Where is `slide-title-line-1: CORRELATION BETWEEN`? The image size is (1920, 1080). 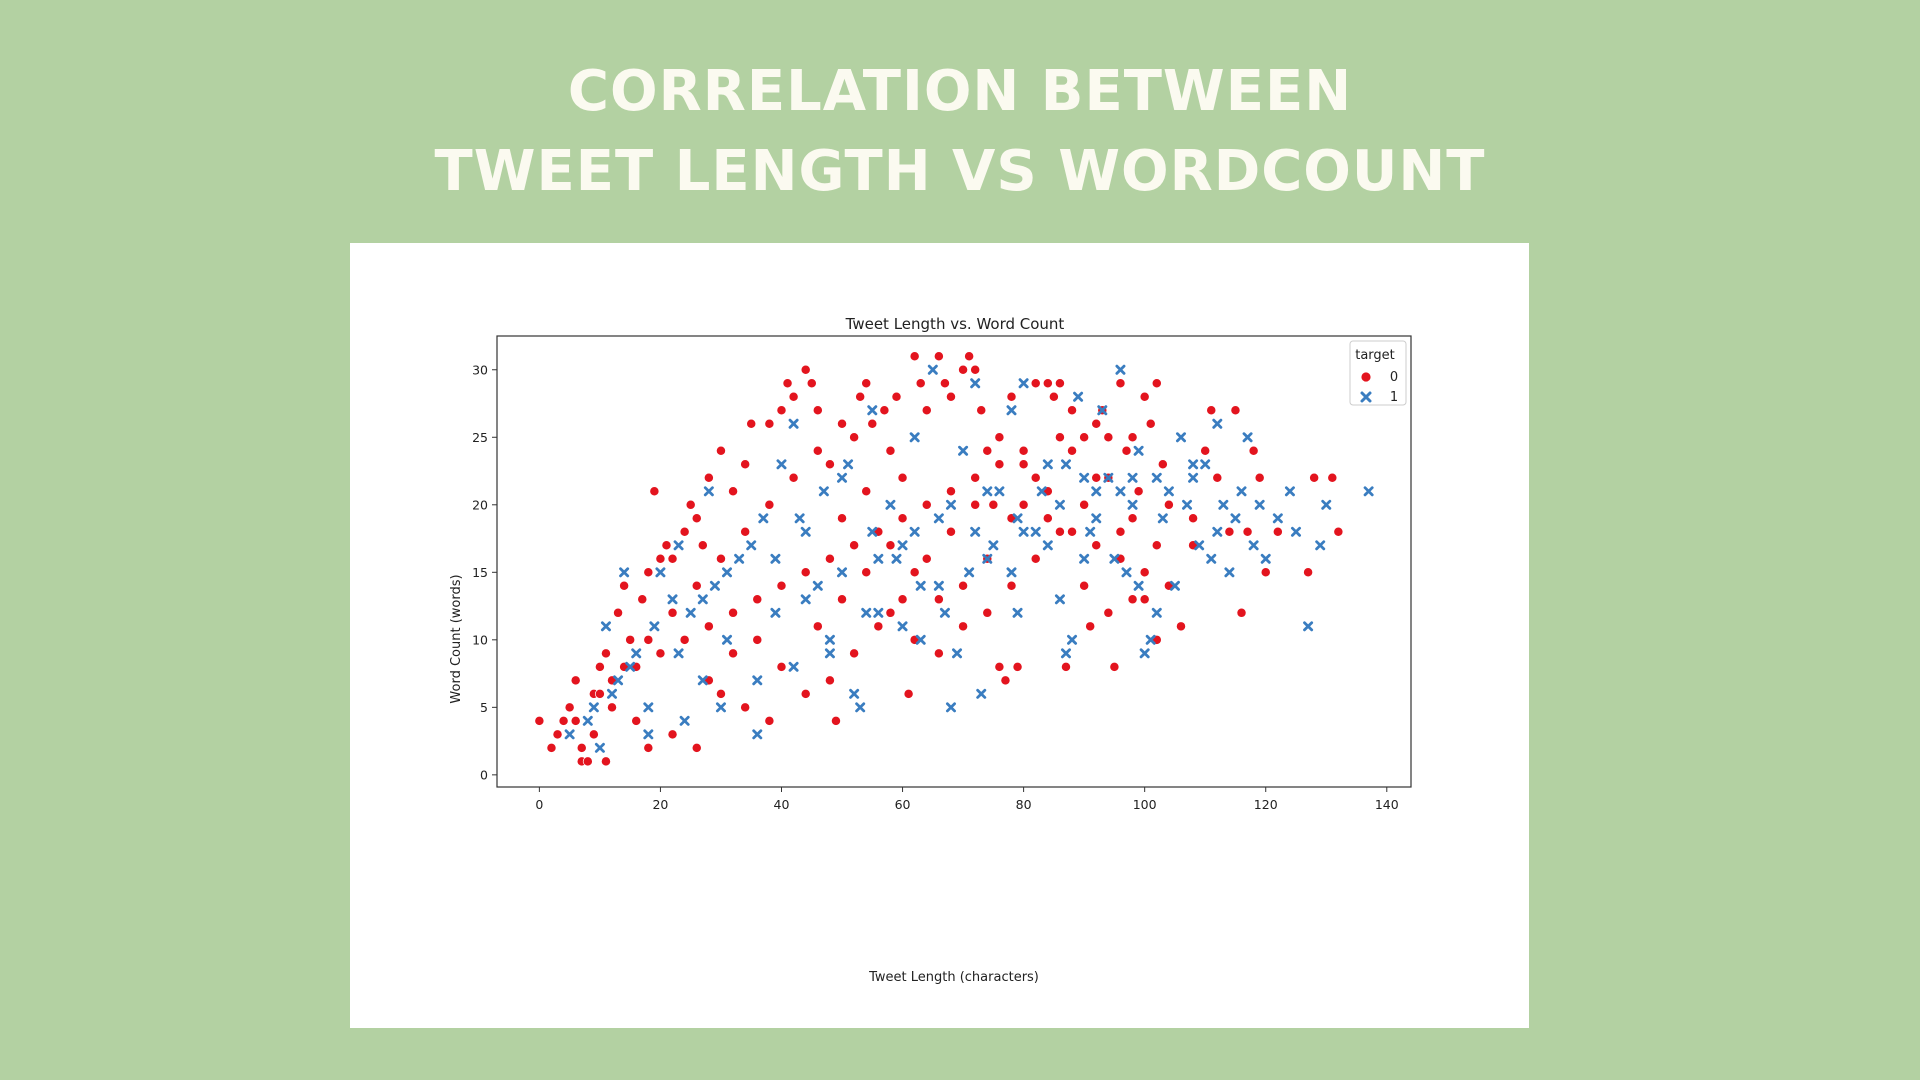
slide-title-line-1: CORRELATION BETWEEN is located at coordinates (960, 91).